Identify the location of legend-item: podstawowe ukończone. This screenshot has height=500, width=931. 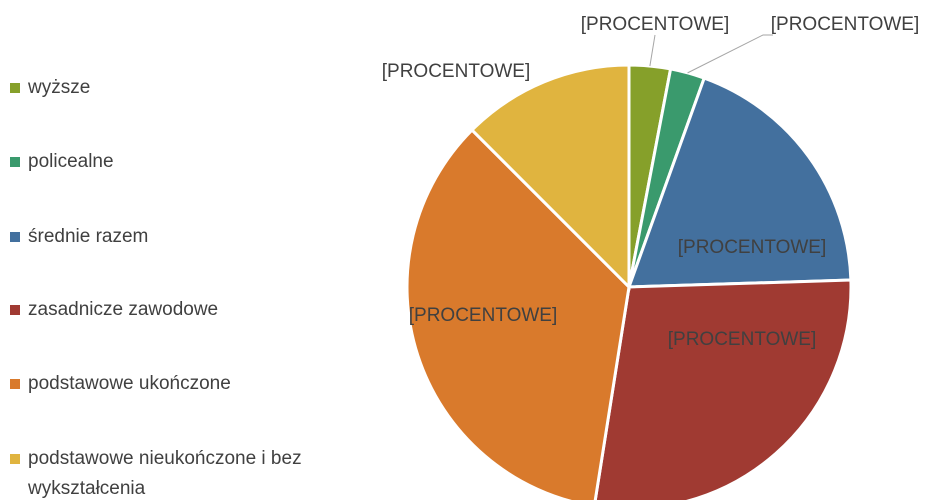
(160, 384).